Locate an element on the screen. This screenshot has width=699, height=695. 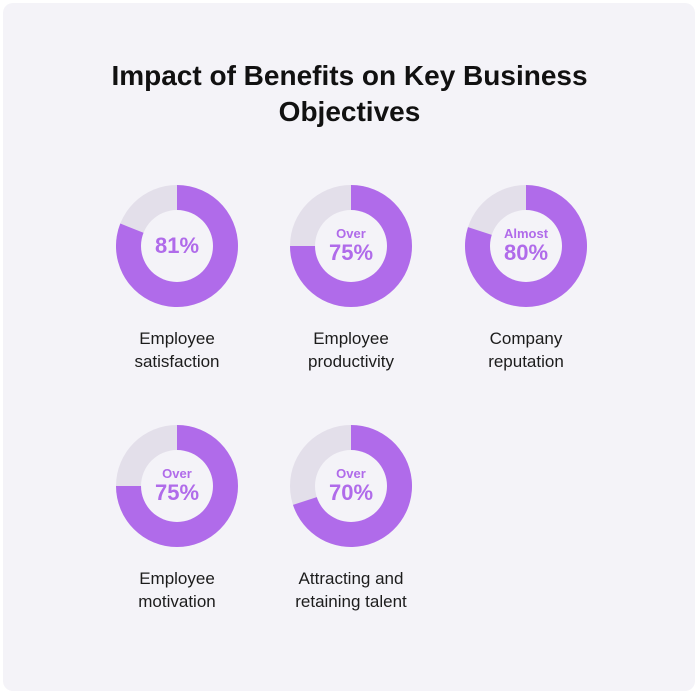
donut-chart: Over 70% is located at coordinates (351, 486).